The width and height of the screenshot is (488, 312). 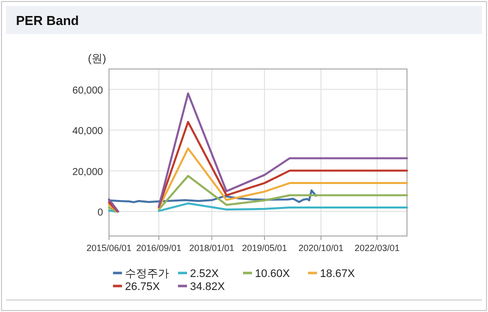 What do you see at coordinates (265, 248) in the screenshot?
I see `x-tick-label: 2019/05/01` at bounding box center [265, 248].